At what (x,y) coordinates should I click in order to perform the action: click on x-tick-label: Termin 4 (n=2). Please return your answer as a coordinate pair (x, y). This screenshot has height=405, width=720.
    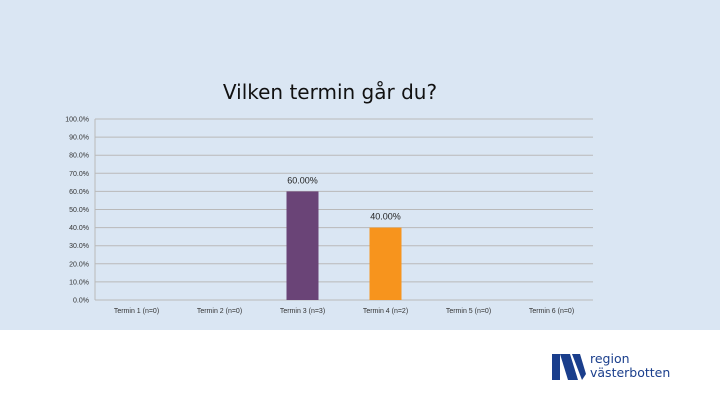
    Looking at the image, I should click on (385, 311).